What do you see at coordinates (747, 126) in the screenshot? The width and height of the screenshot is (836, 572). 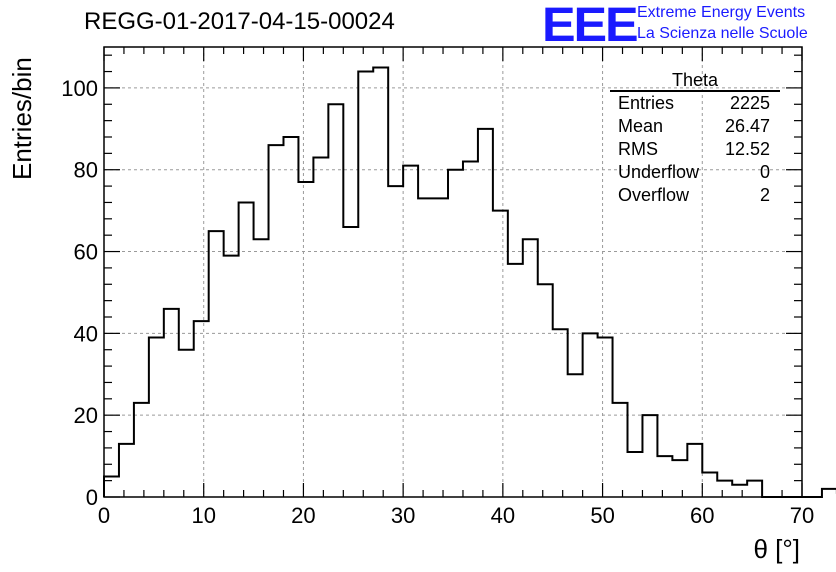 I see `stats-row-value: 26.47` at bounding box center [747, 126].